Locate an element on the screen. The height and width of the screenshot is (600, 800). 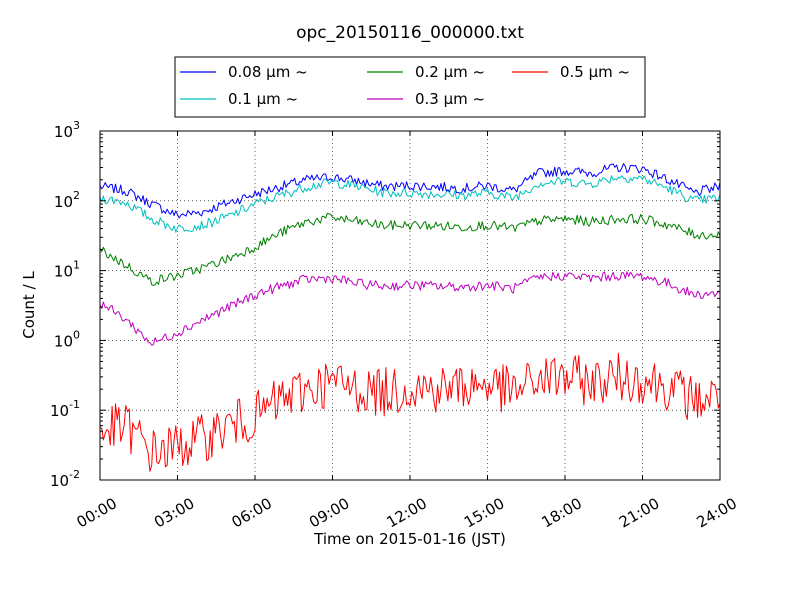
x-axis-label: Time on 2015-01-16 (JST) is located at coordinates (409, 539).